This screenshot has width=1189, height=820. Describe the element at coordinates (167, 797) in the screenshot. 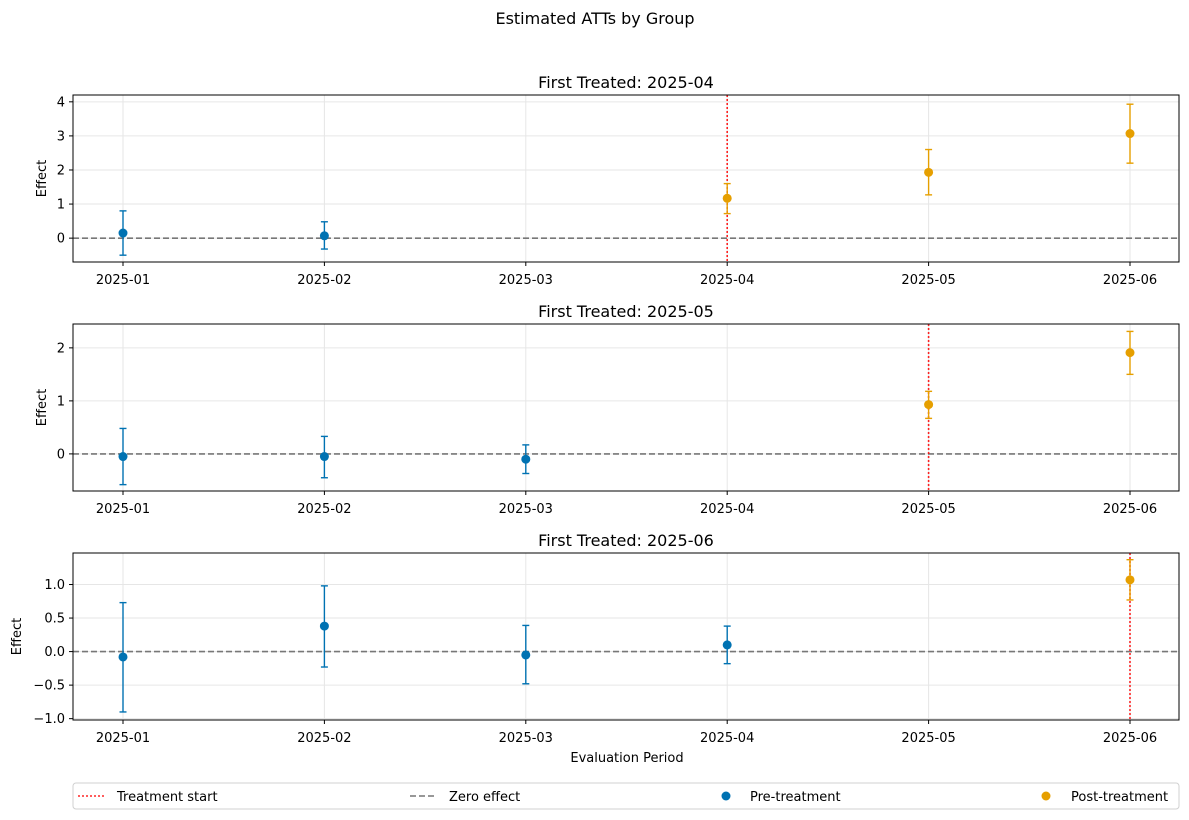

I see `legend-label: Treatment start` at that location.